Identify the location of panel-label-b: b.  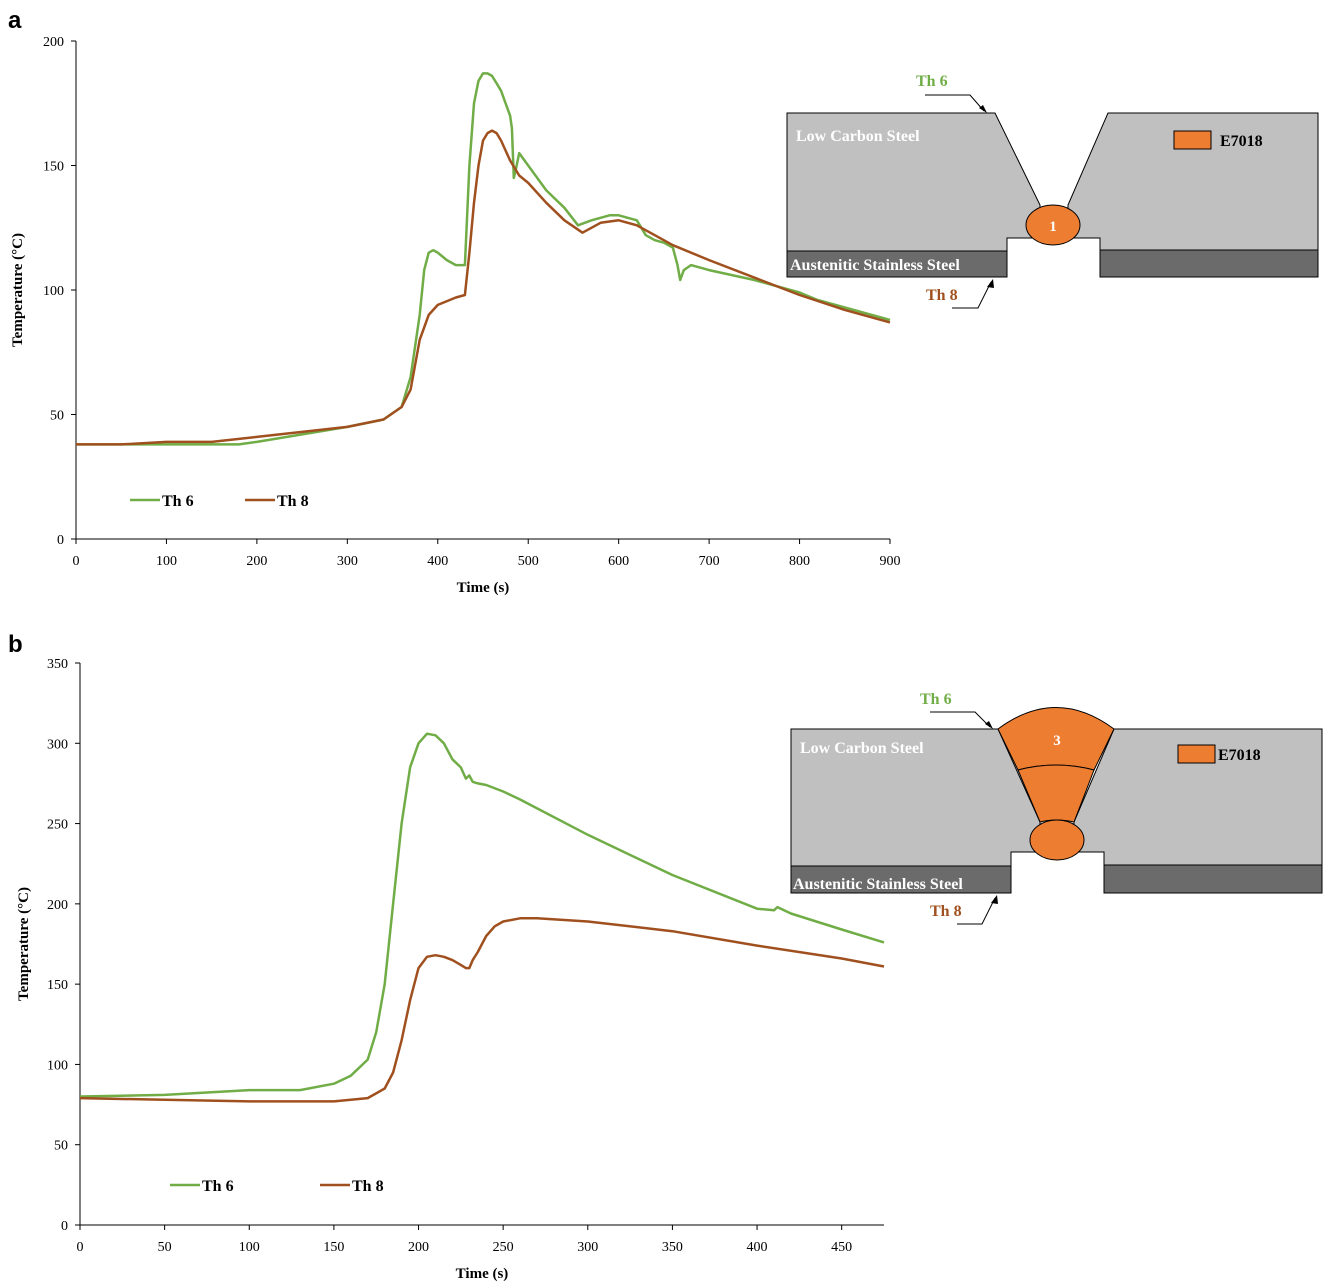
(15, 644).